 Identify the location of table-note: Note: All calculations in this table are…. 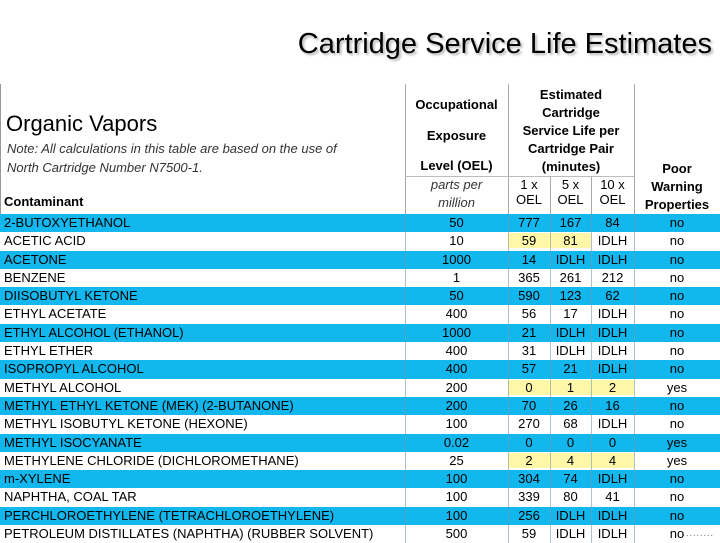
(172, 158).